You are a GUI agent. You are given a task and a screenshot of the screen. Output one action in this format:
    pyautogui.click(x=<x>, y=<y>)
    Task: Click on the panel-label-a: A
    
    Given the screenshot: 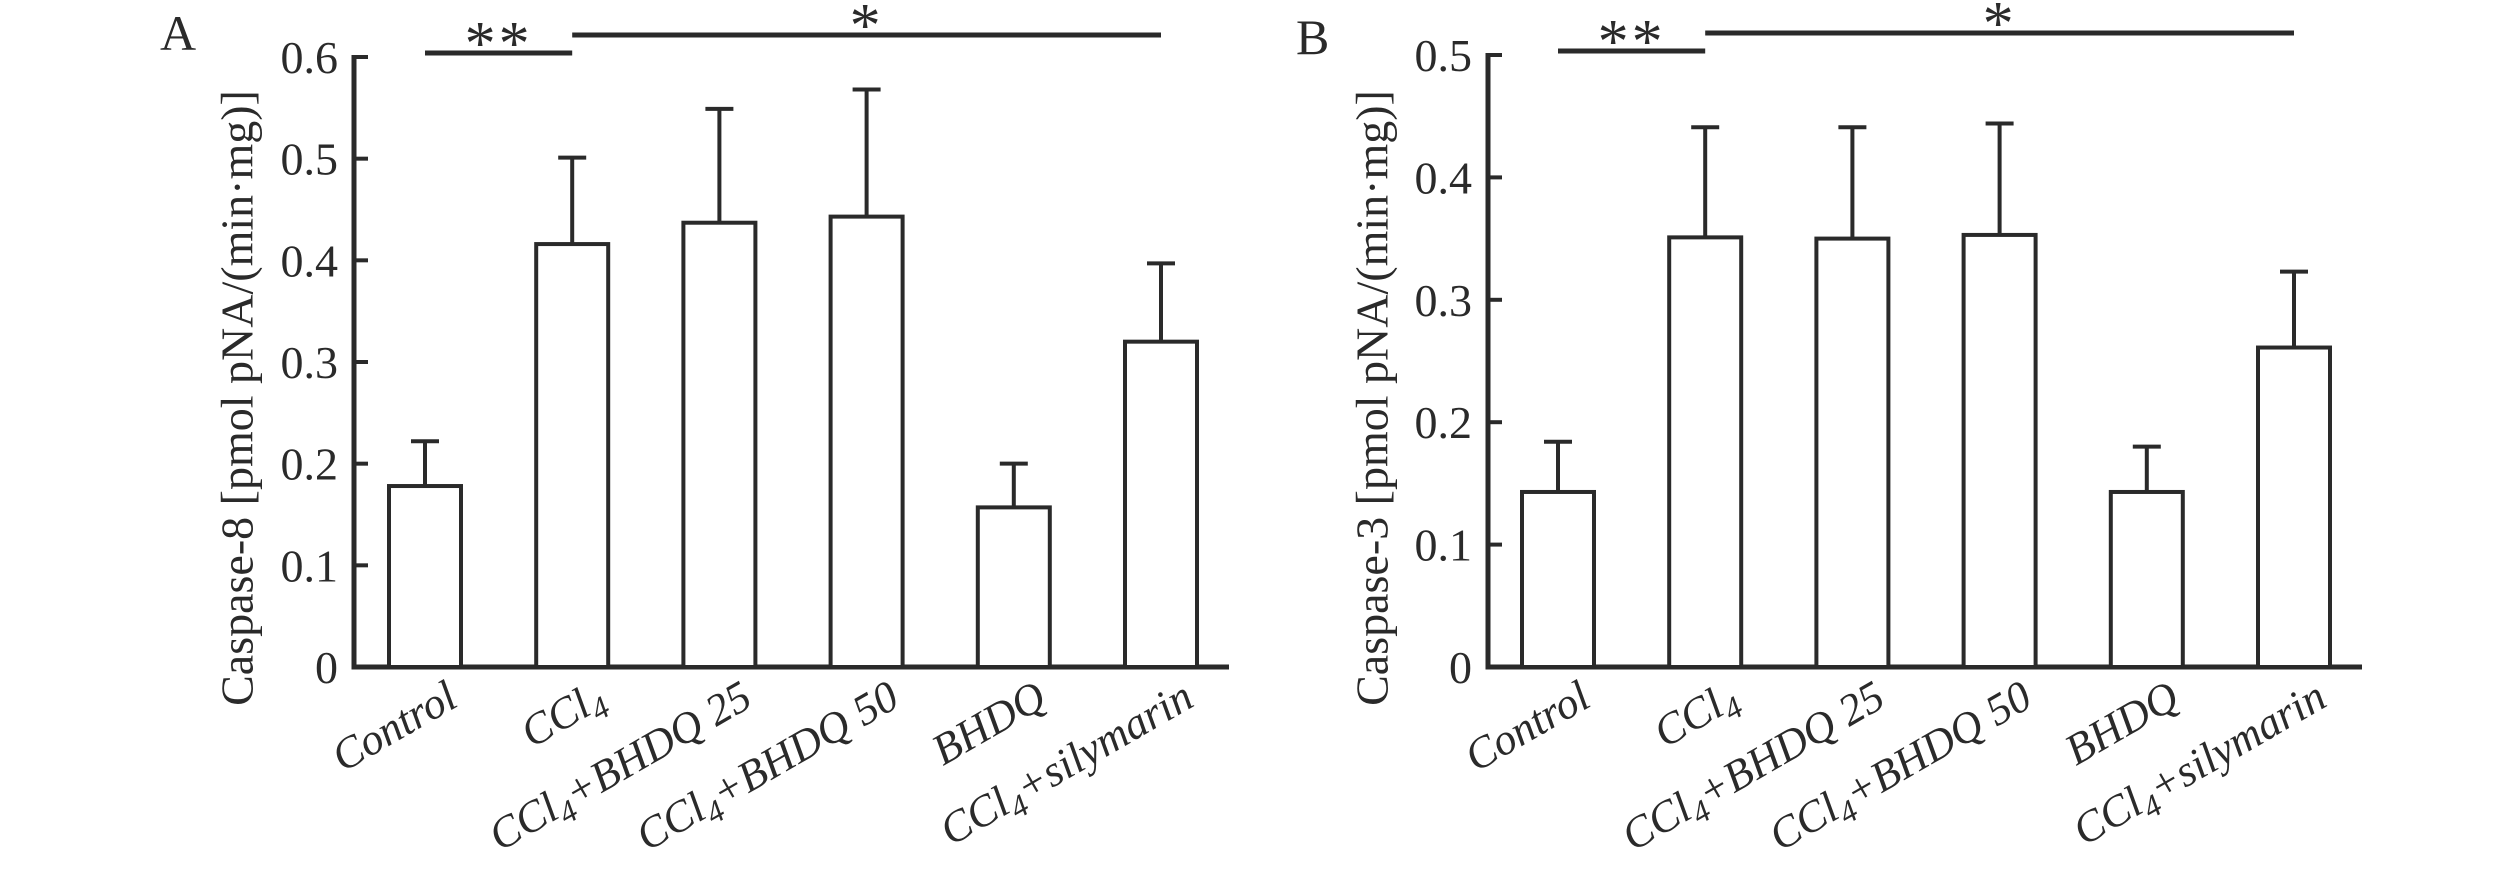 What is the action you would take?
    pyautogui.click(x=178, y=33)
    